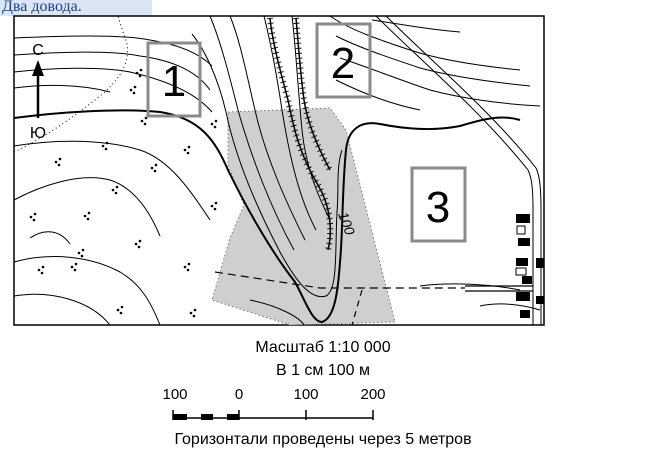  I want to click on zone-2-marker: 2, so click(343, 60).